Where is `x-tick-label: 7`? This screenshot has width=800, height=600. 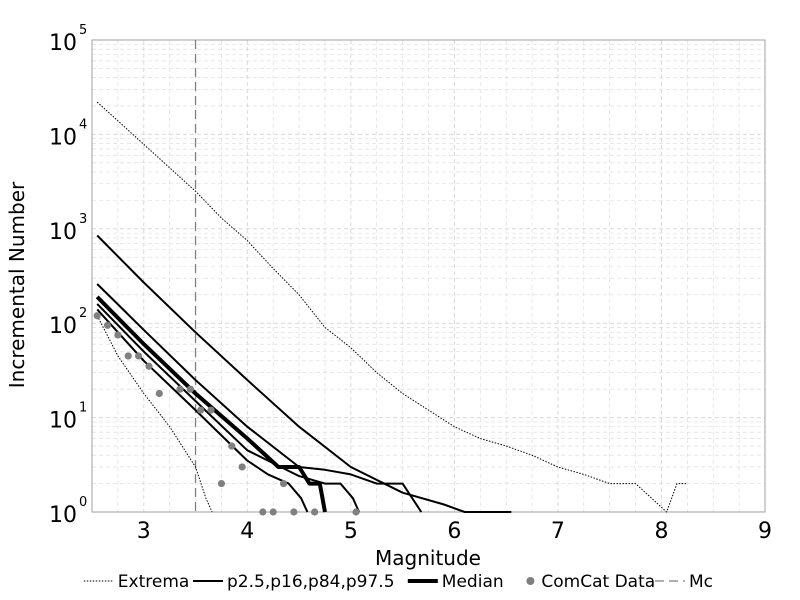 x-tick-label: 7 is located at coordinates (558, 531).